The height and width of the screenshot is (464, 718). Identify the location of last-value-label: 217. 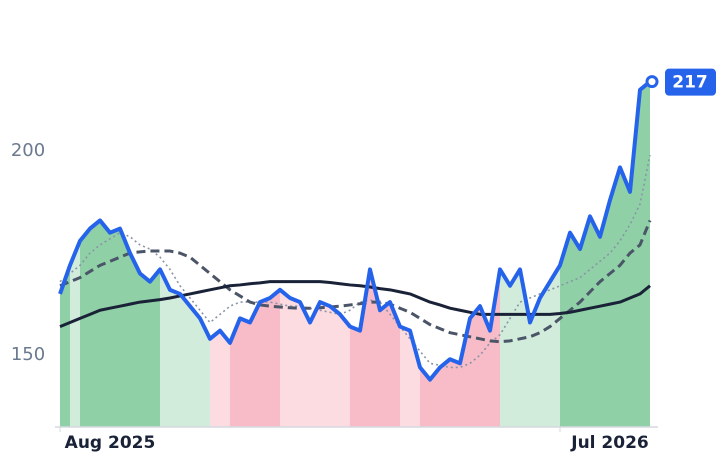
(690, 83).